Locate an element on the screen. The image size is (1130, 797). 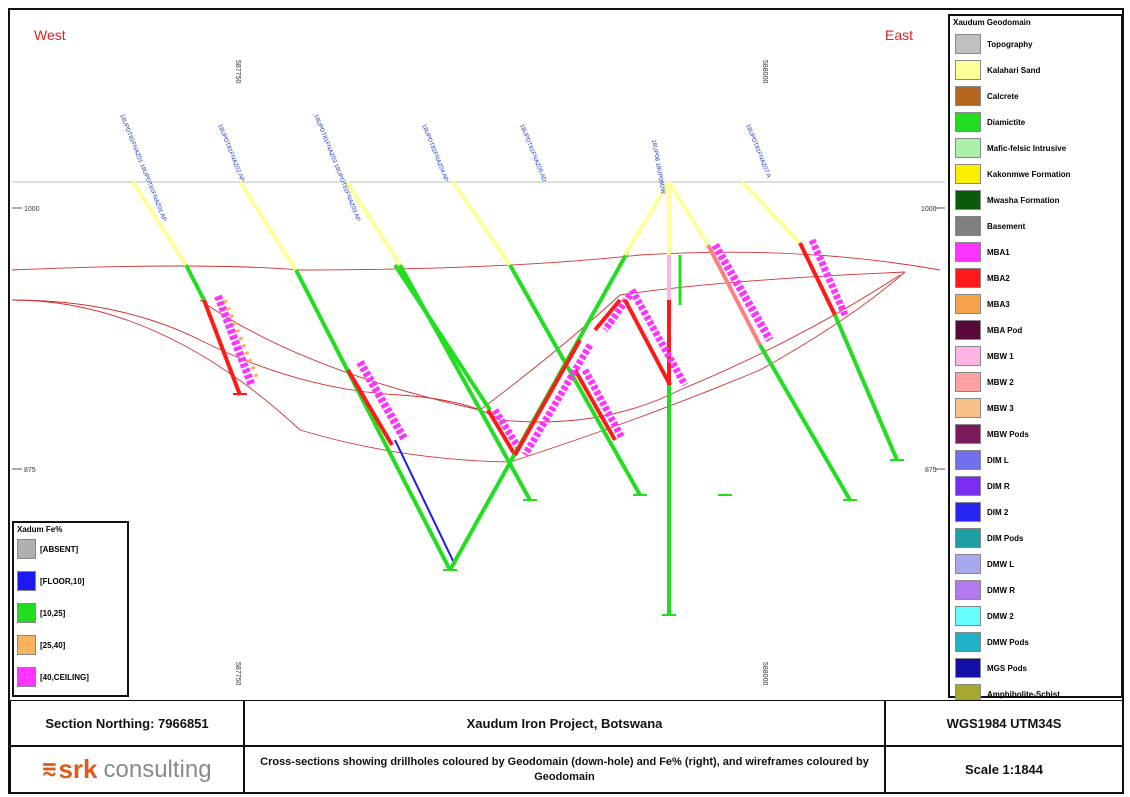
legend-label: MBA1 is located at coordinates (998, 252).